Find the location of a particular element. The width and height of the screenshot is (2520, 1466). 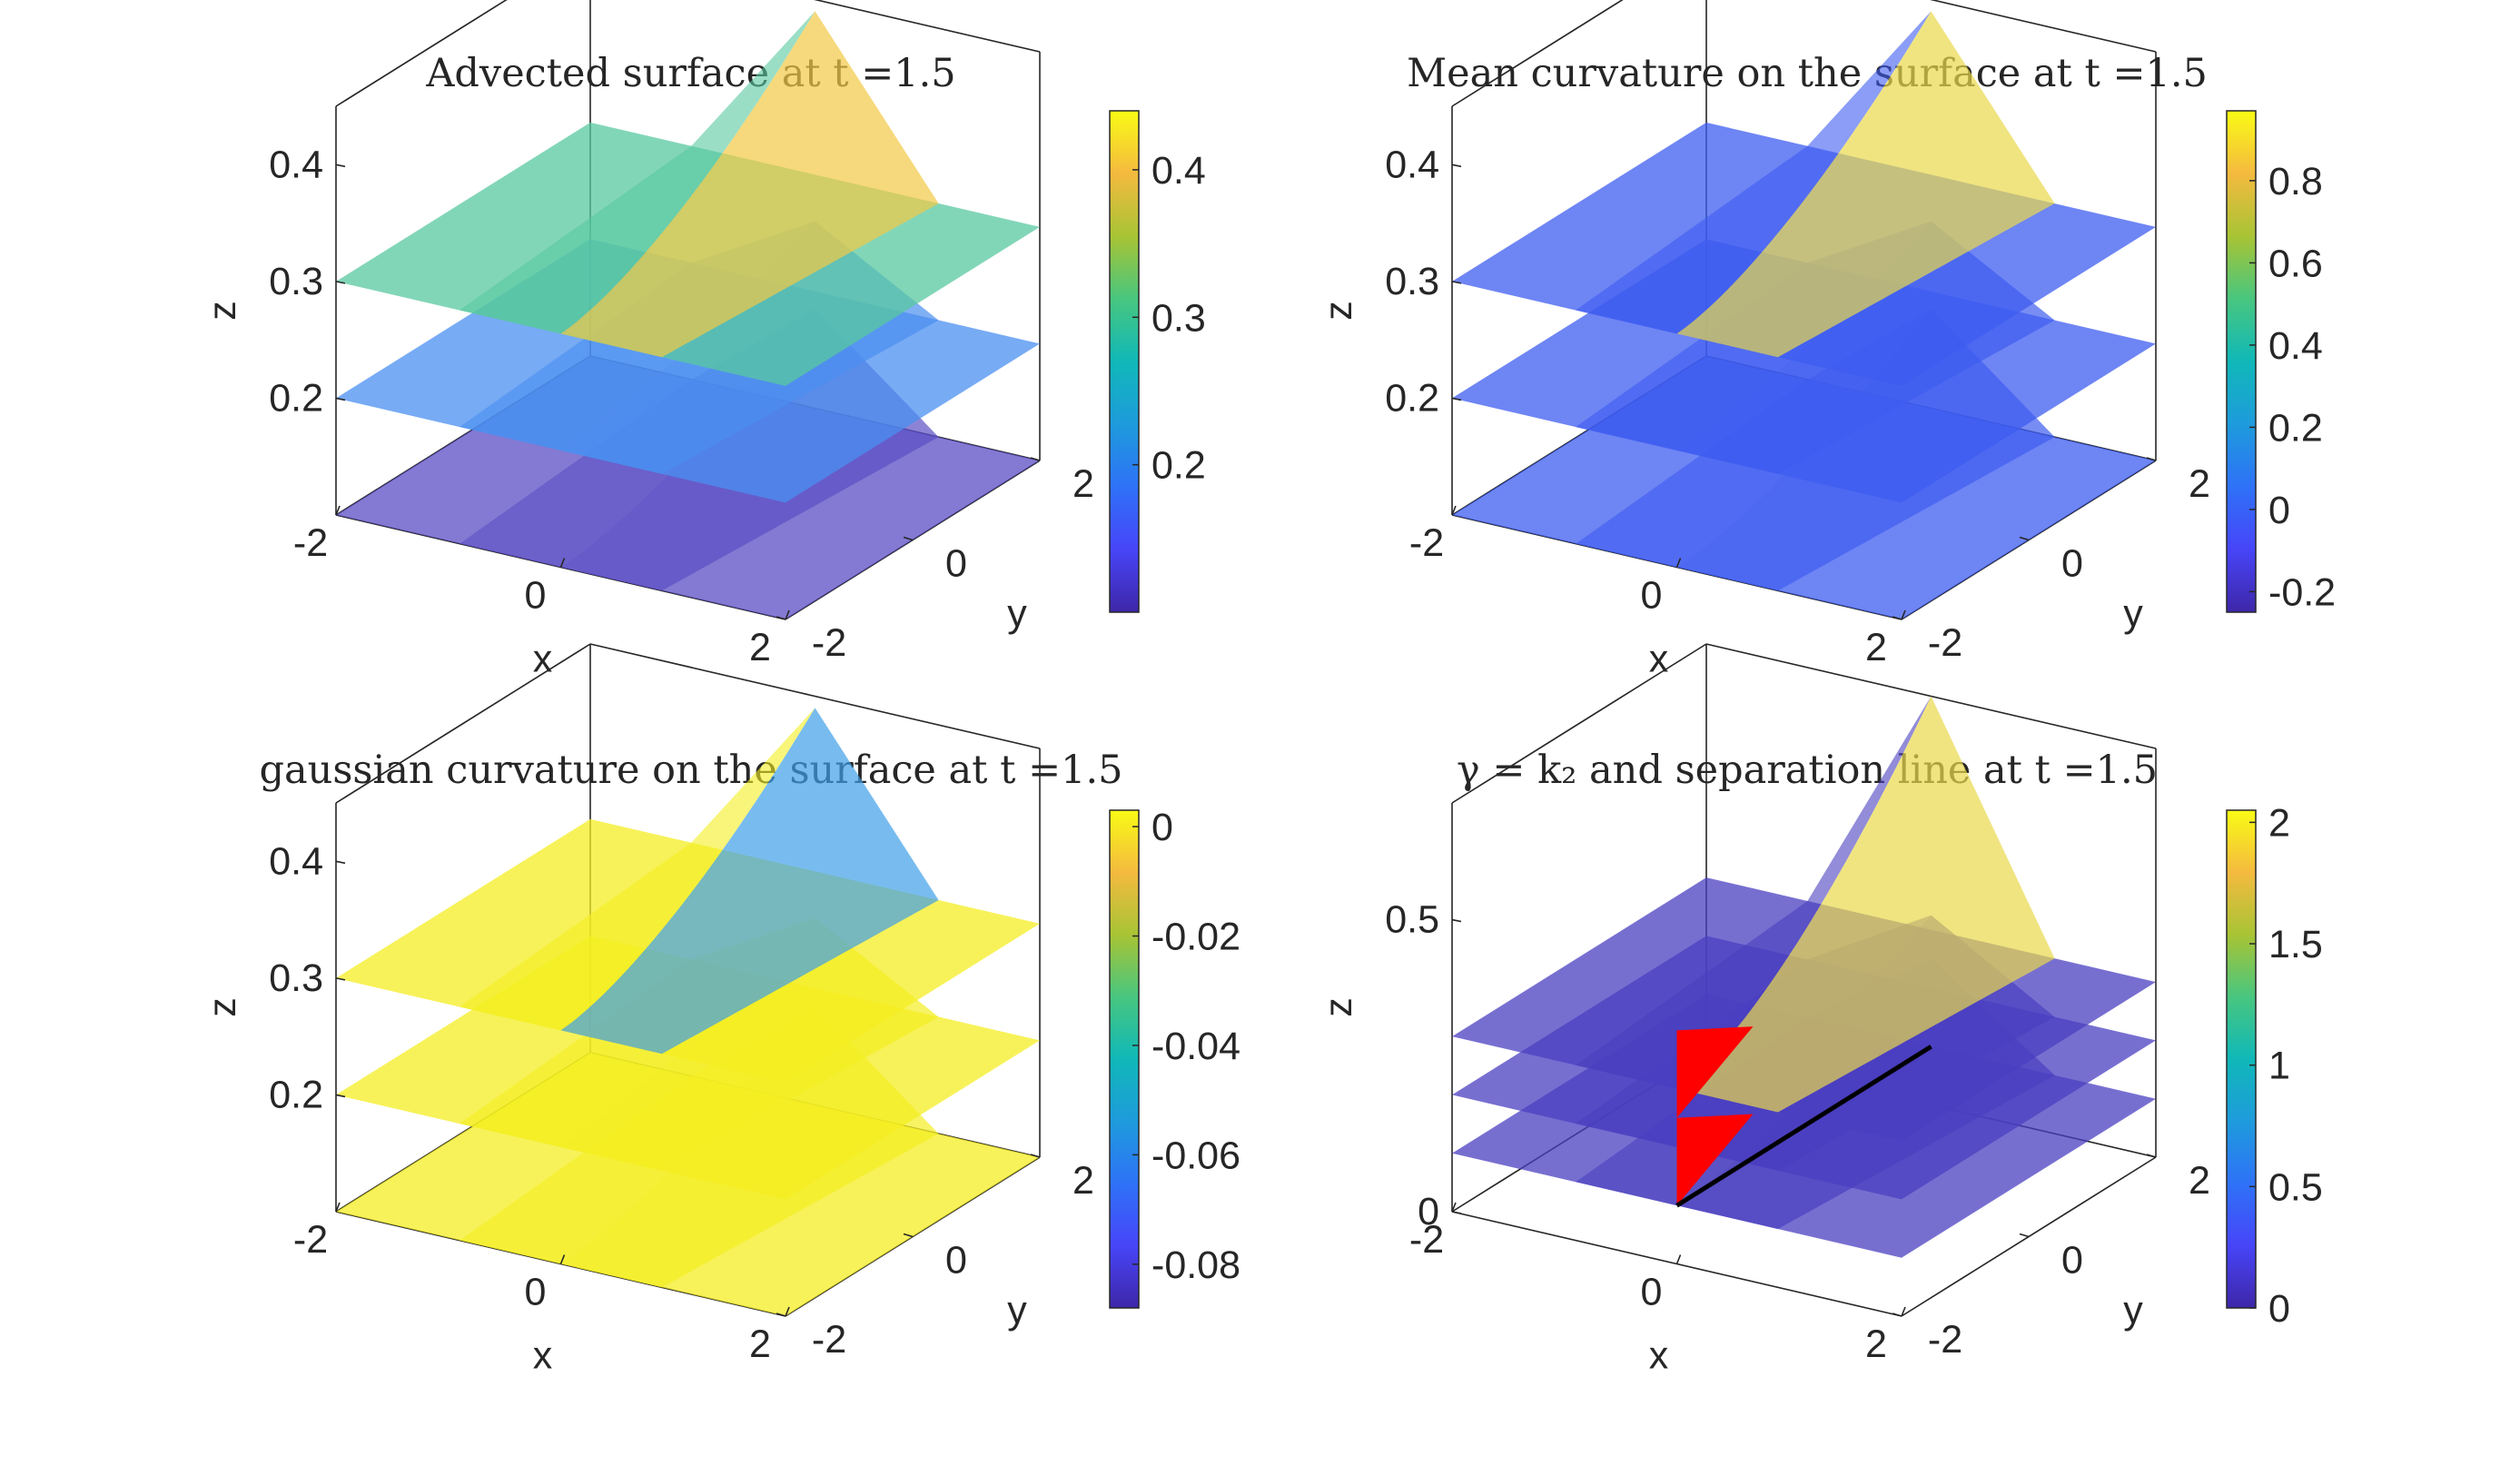

y-axis-label: y is located at coordinates (2133, 1310).